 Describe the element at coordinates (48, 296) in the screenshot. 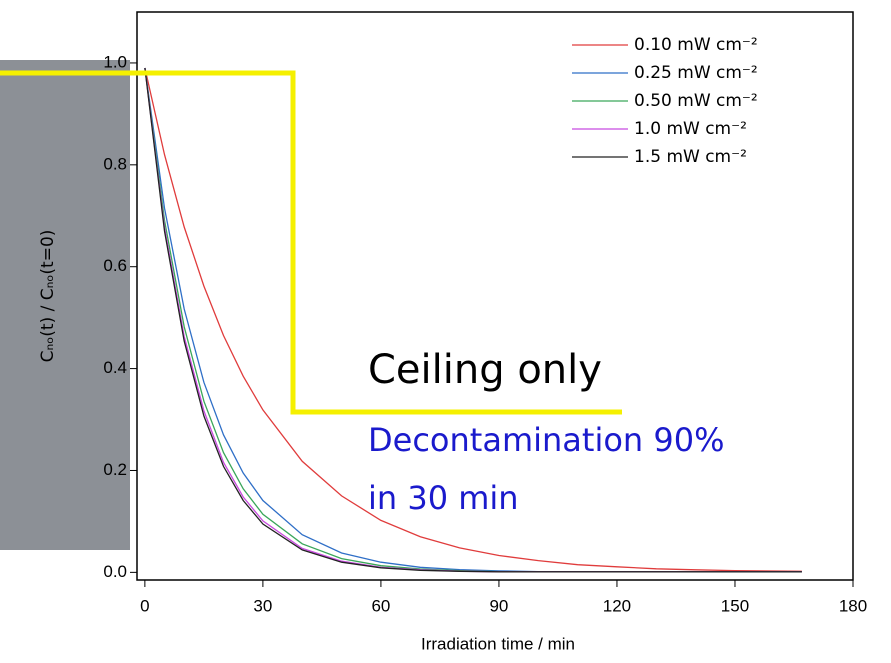

I see `y-axis-label: Cₙₒ(t) / Cₙₒ(t=0)` at that location.